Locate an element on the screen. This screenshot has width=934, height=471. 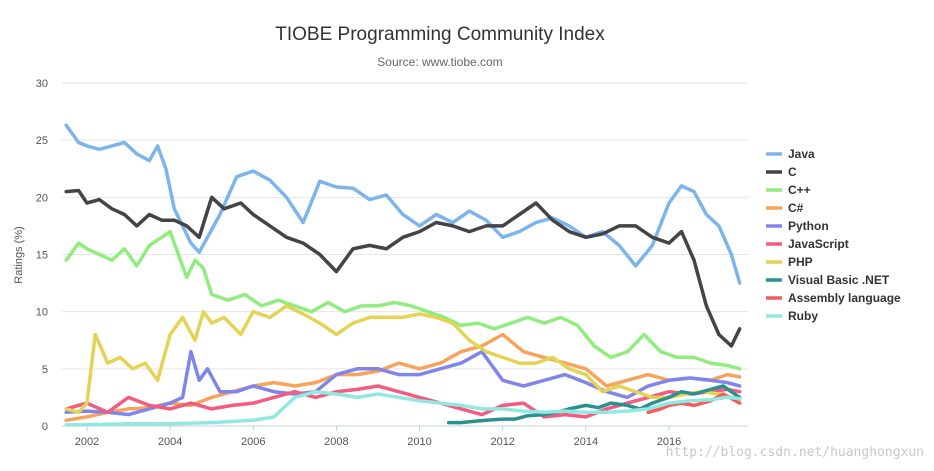
legend-item: C is located at coordinates (781, 172).